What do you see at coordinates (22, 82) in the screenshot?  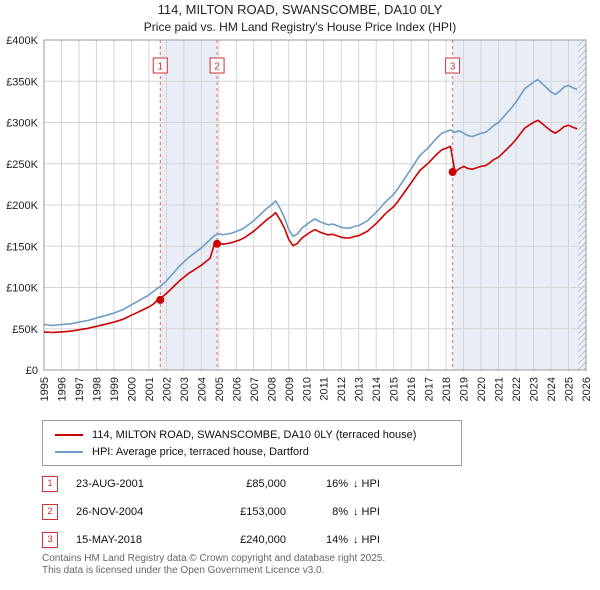 I see `y-axis-tick-label: £350K` at bounding box center [22, 82].